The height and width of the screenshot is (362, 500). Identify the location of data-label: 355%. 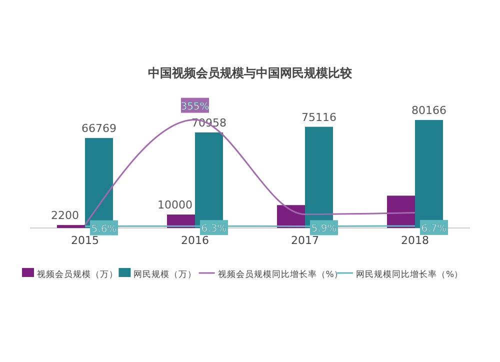
(195, 106).